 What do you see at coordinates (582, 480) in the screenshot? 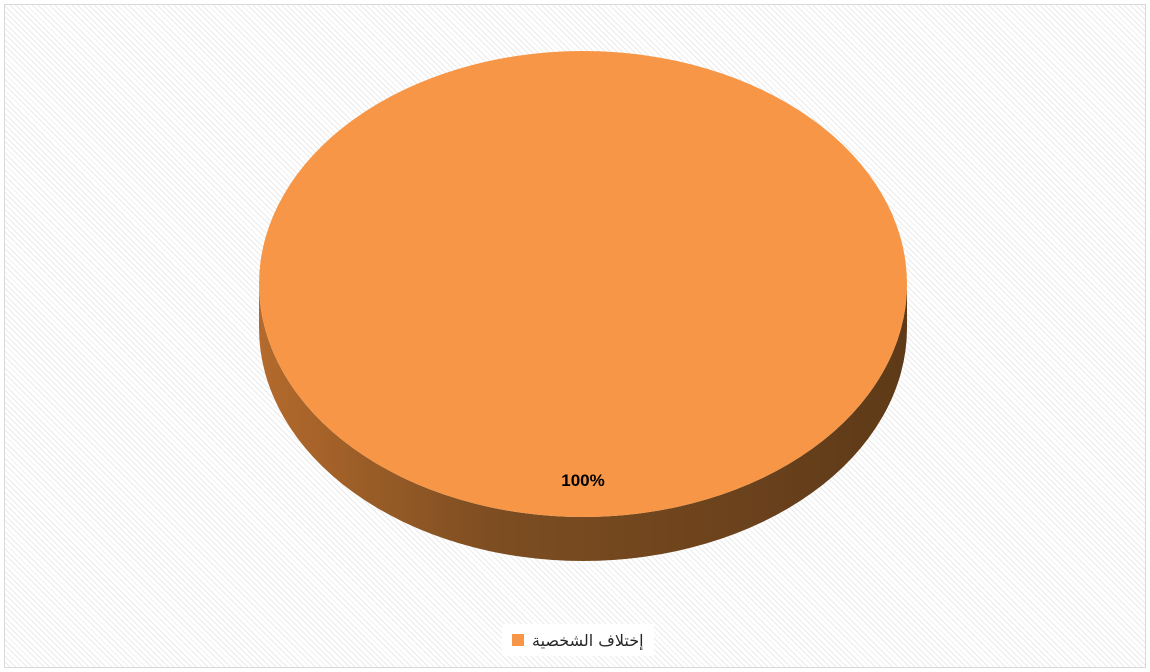
I see `data-label: 100%` at bounding box center [582, 480].